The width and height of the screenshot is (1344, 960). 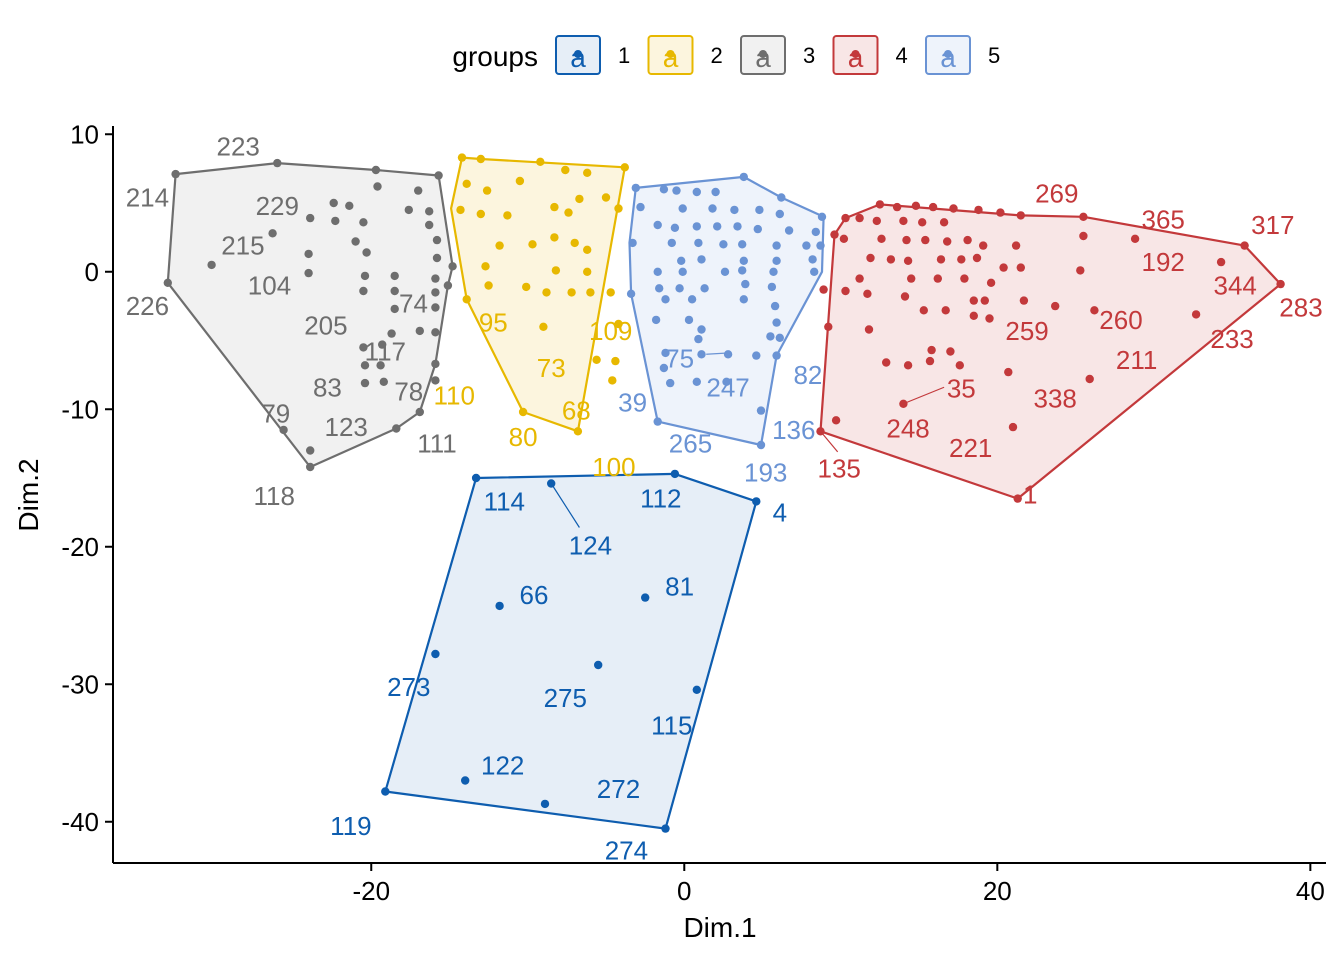 What do you see at coordinates (408, 687) in the screenshot?
I see `point-label: 273` at bounding box center [408, 687].